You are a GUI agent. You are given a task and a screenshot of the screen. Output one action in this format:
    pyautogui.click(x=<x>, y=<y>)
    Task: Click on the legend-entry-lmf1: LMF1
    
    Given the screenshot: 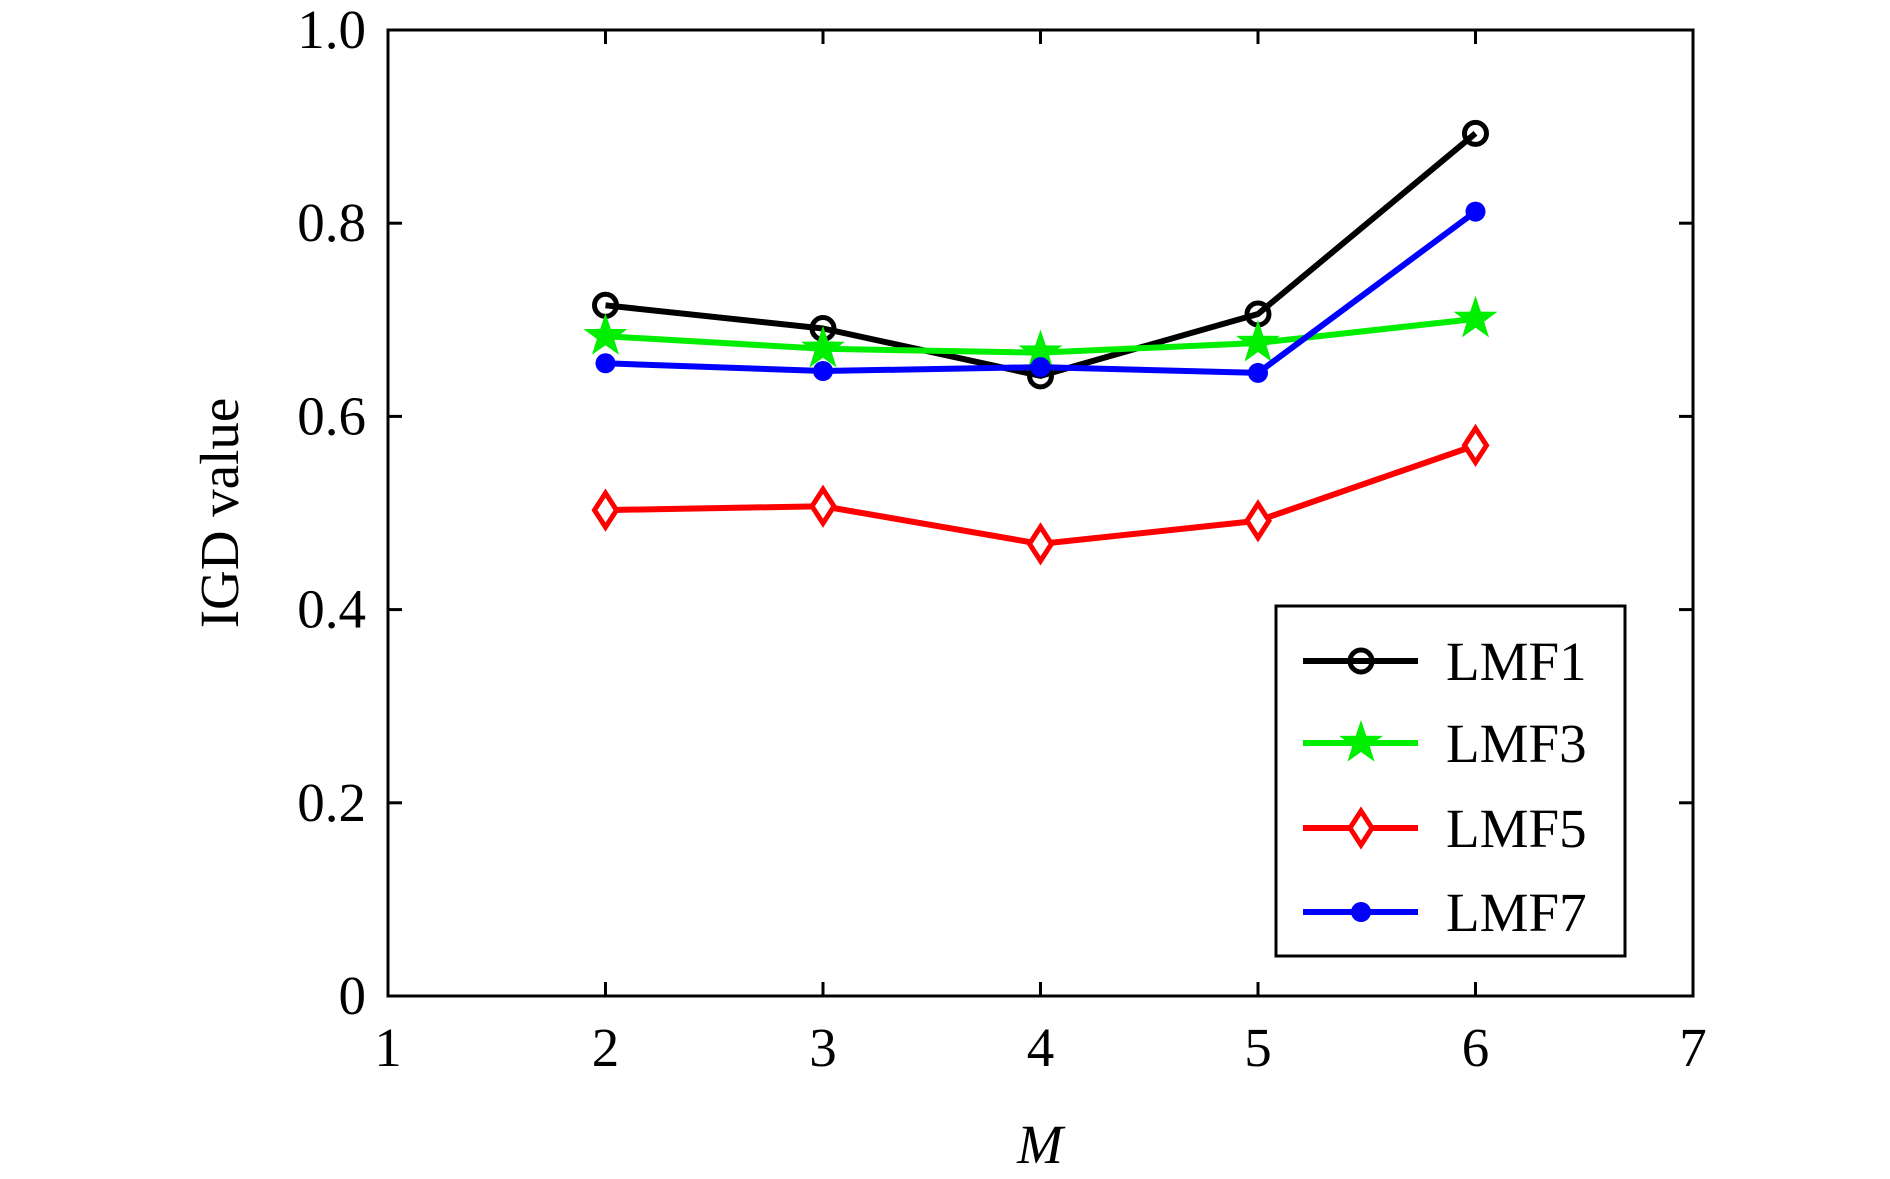 What is the action you would take?
    pyautogui.click(x=1445, y=661)
    